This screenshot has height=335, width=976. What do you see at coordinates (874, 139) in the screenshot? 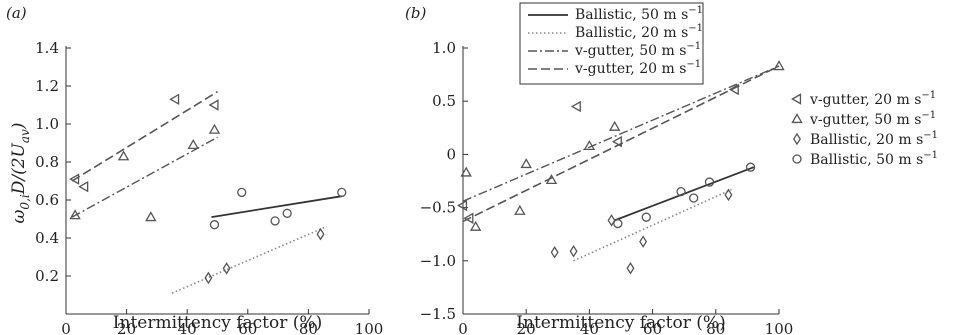
I see `legend-marker-label: Ballistic, 20 m s−1` at bounding box center [874, 139].